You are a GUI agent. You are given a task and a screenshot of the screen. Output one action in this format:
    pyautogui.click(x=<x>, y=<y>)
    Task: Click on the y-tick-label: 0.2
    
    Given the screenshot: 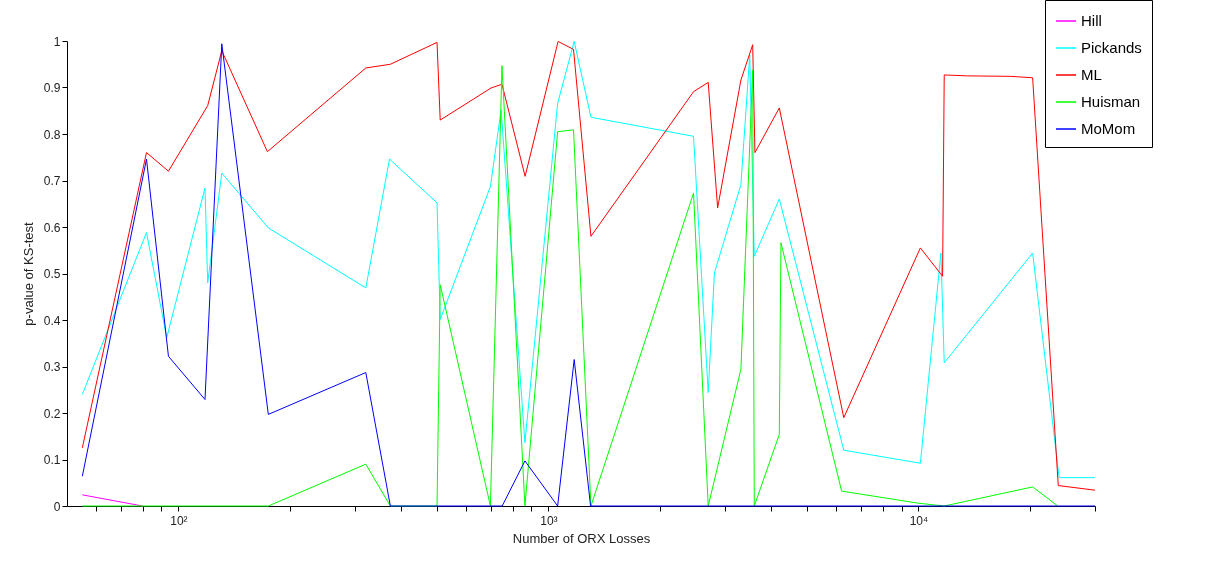 What is the action you would take?
    pyautogui.click(x=52, y=413)
    